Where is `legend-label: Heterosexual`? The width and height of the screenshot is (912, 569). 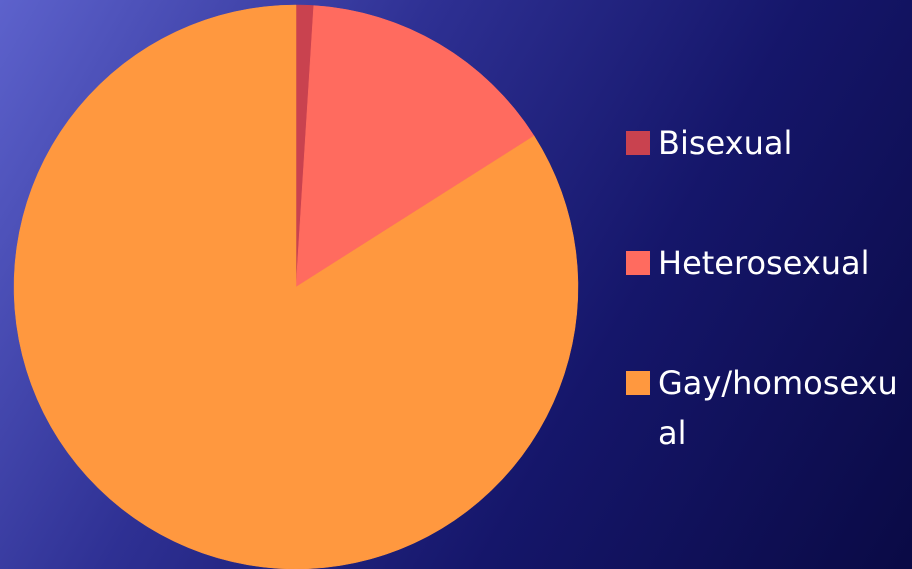 legend-label: Heterosexual is located at coordinates (764, 263).